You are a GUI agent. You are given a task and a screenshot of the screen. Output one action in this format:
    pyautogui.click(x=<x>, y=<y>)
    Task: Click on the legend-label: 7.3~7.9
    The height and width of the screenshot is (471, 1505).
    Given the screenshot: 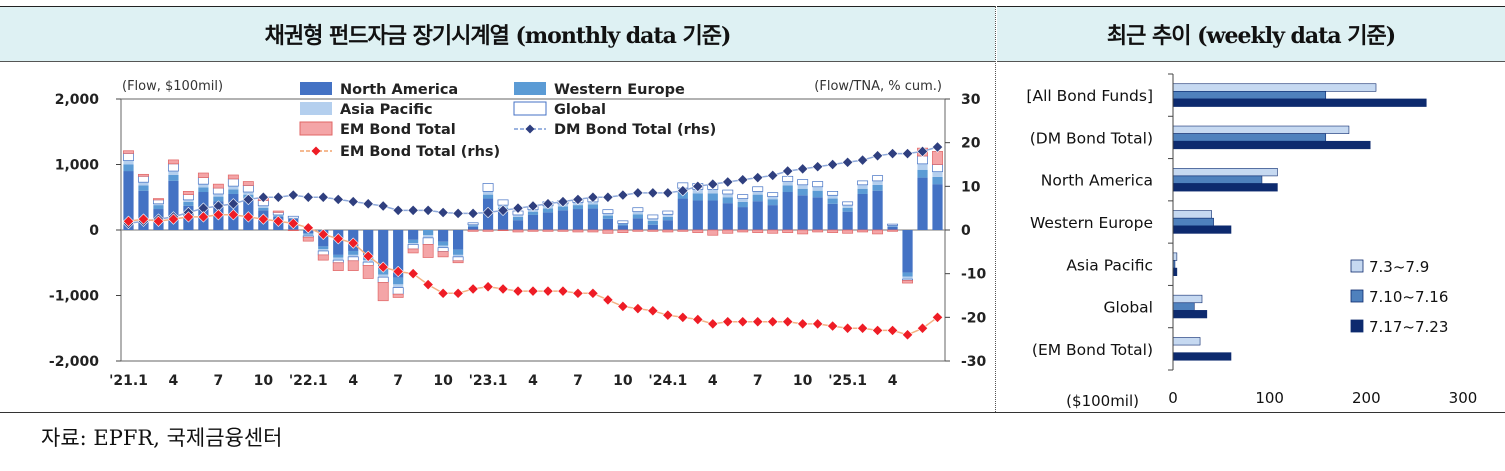 What is the action you would take?
    pyautogui.click(x=1399, y=267)
    